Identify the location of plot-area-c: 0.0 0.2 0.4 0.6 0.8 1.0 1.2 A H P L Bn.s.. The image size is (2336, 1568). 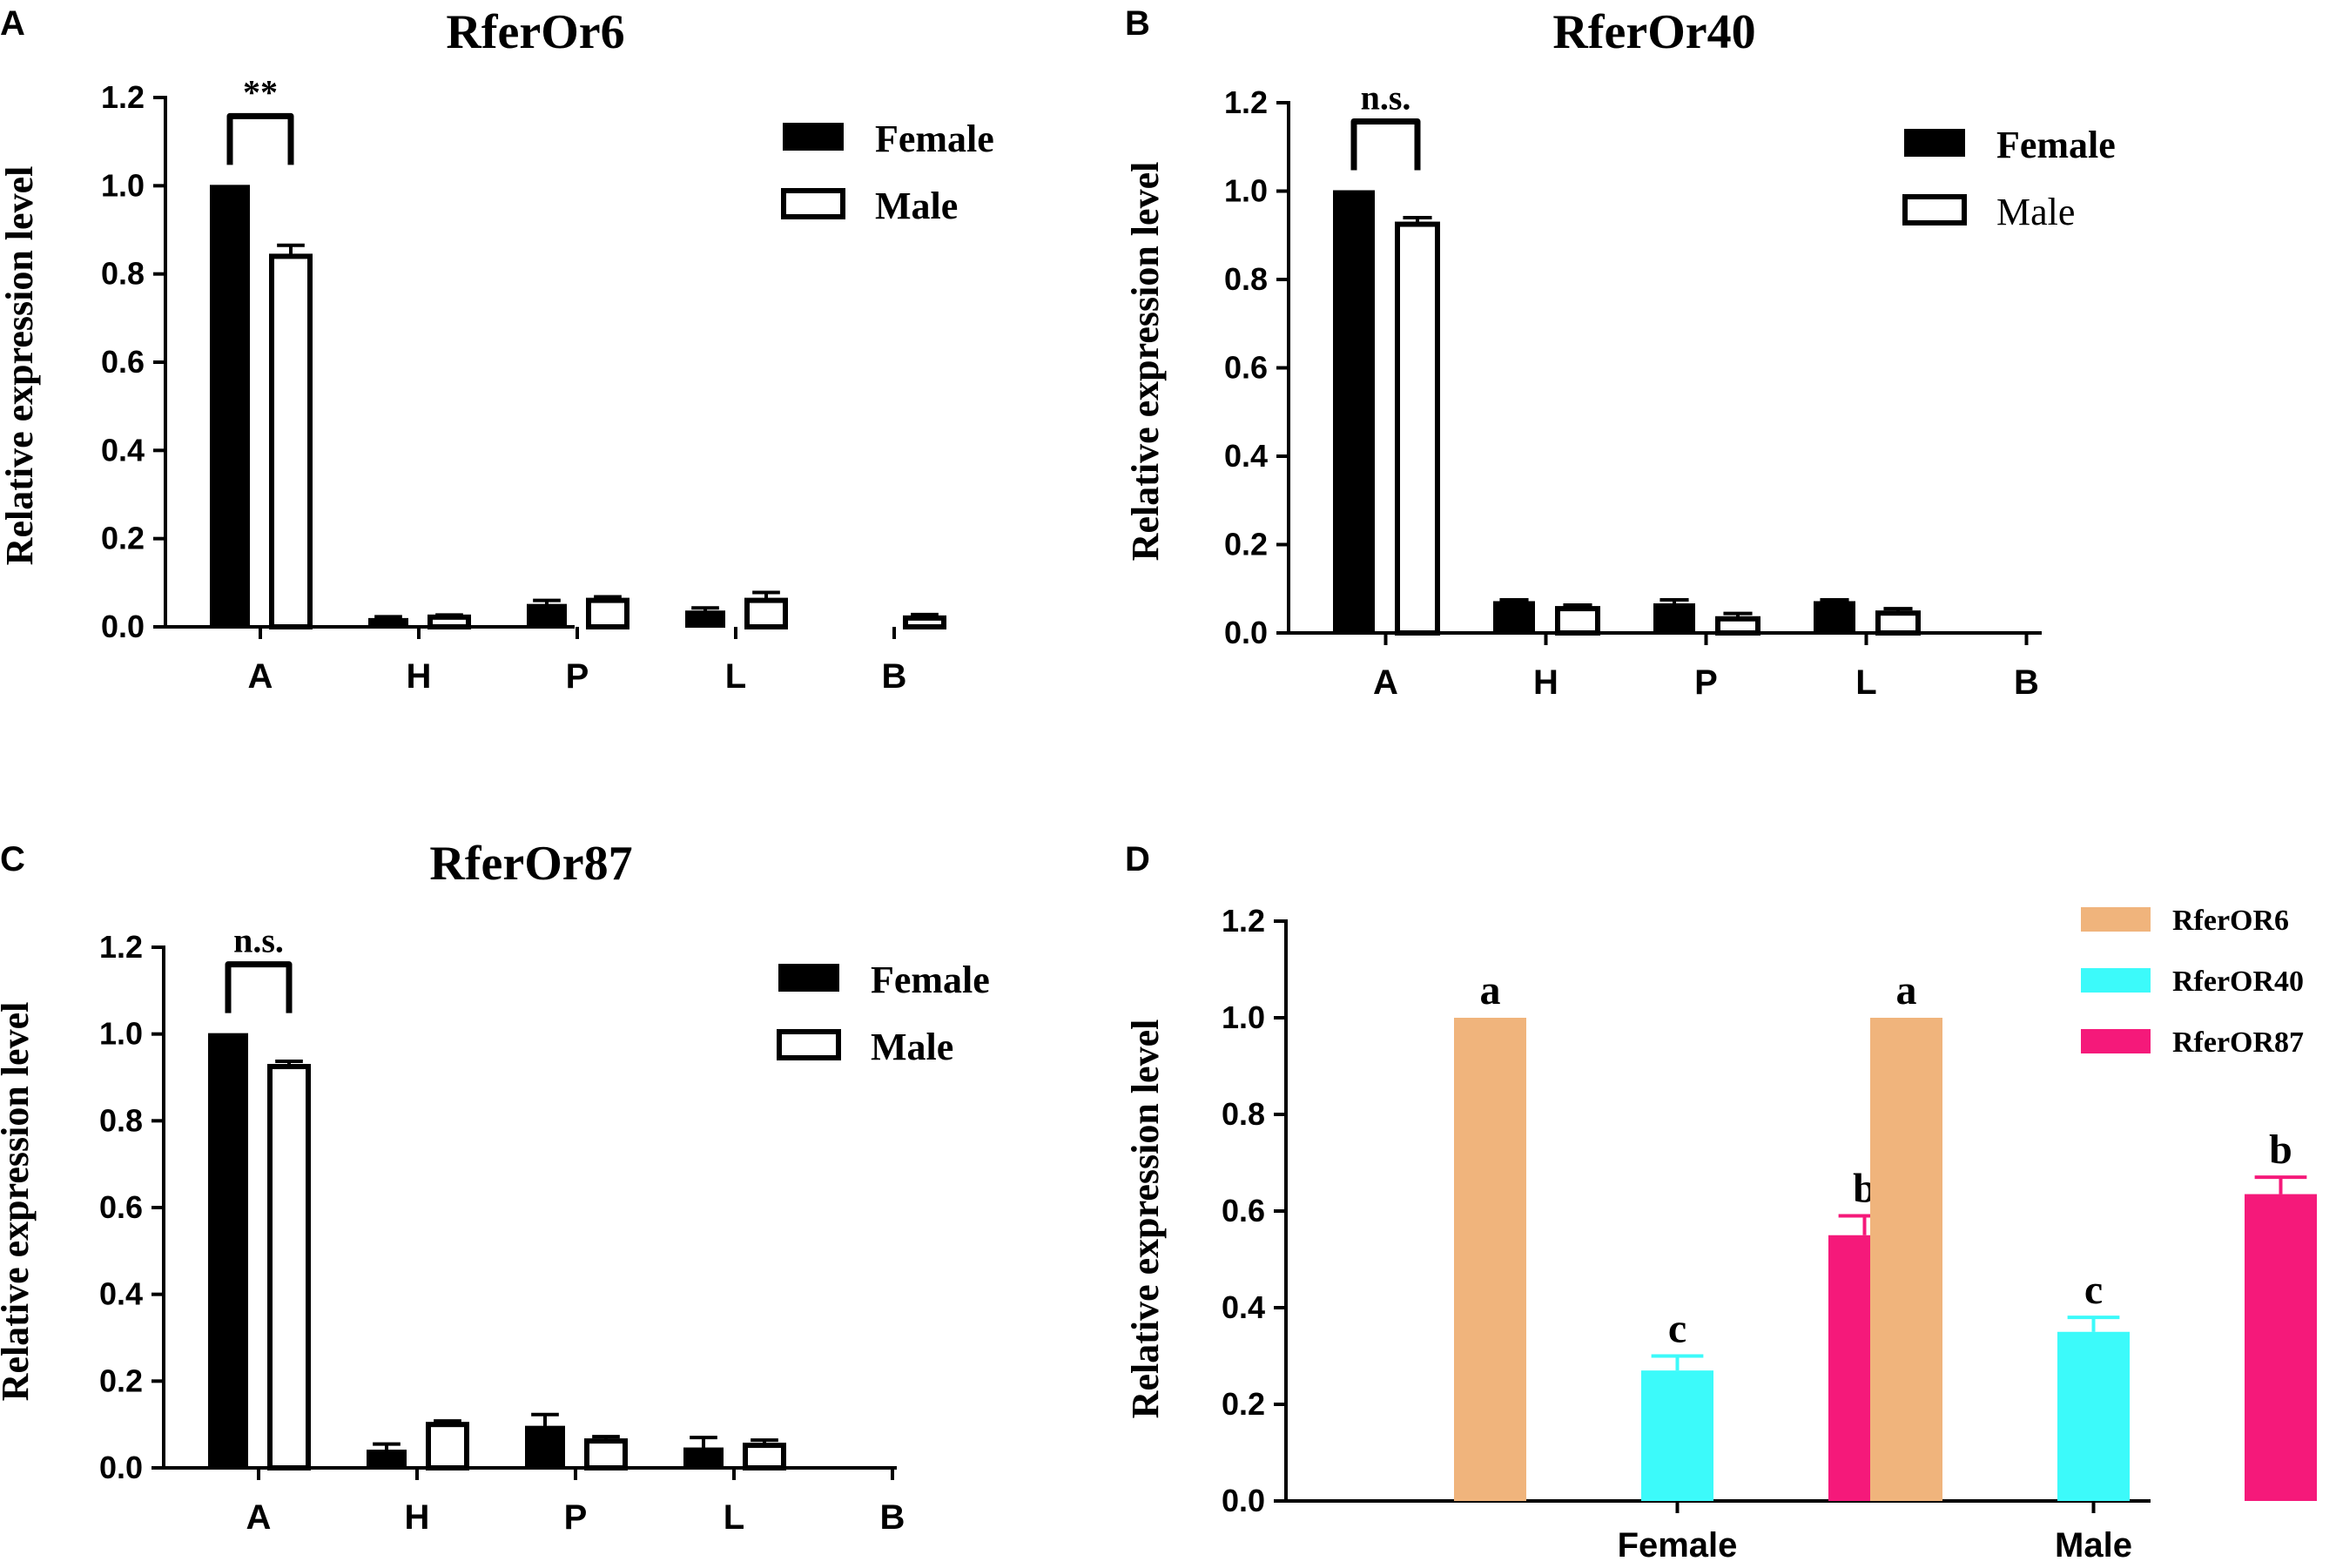
(502, 1229).